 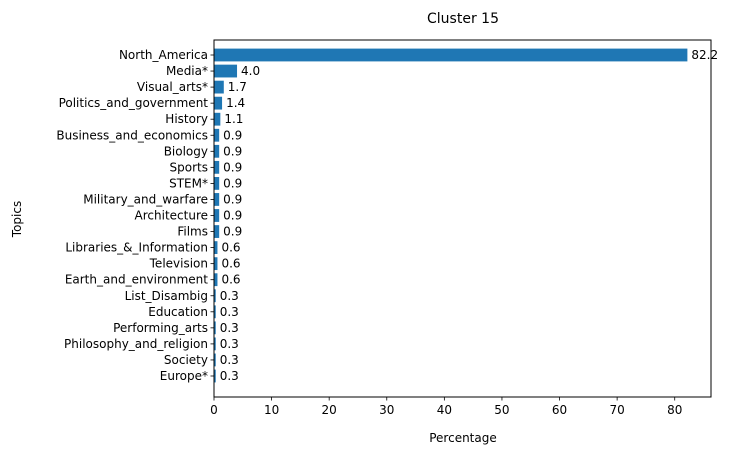 I want to click on y-tick-label: List_Disambig, so click(x=166, y=296).